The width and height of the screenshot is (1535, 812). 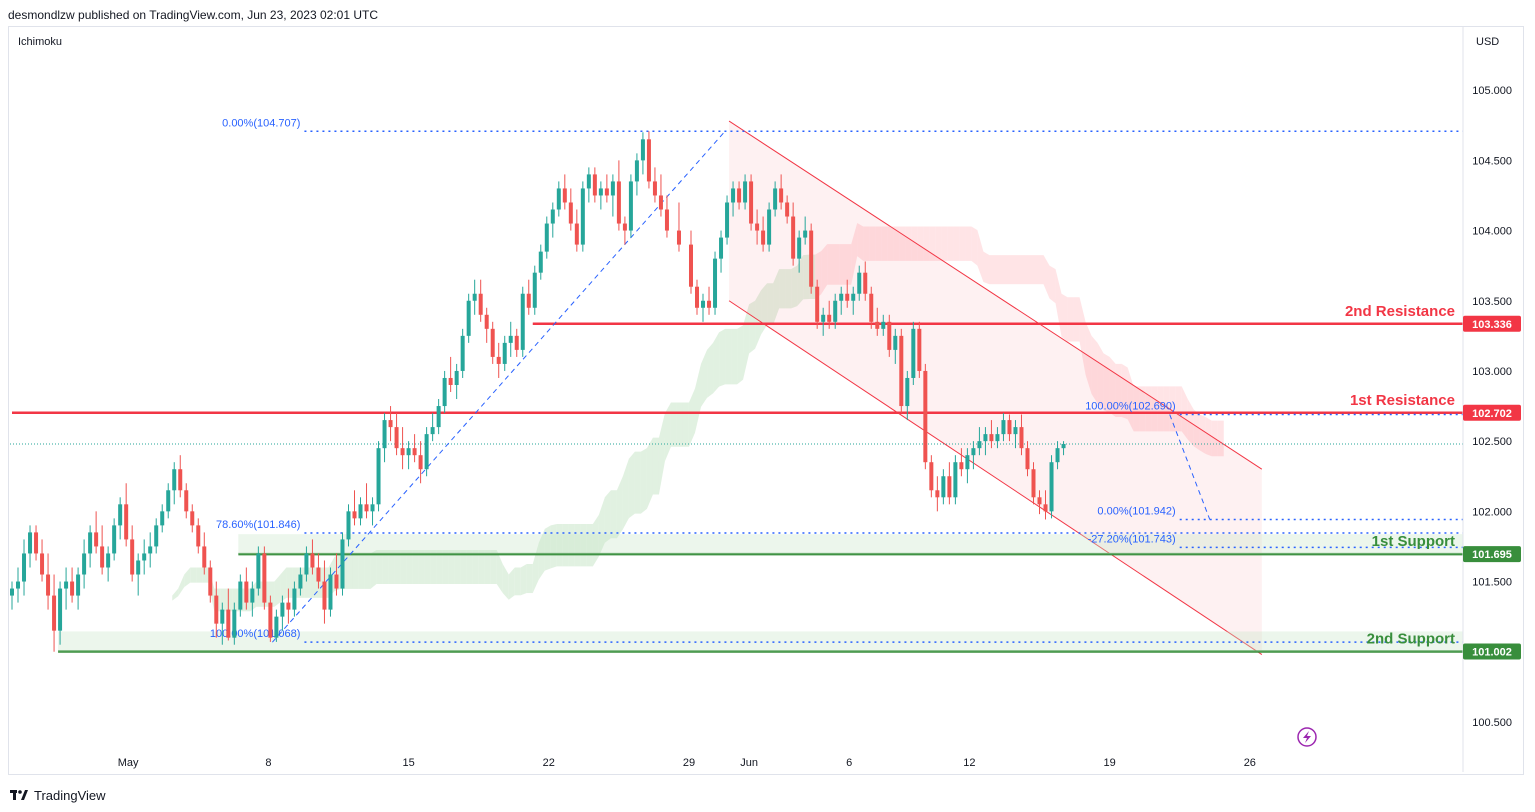 What do you see at coordinates (1307, 737) in the screenshot?
I see `flash-icon` at bounding box center [1307, 737].